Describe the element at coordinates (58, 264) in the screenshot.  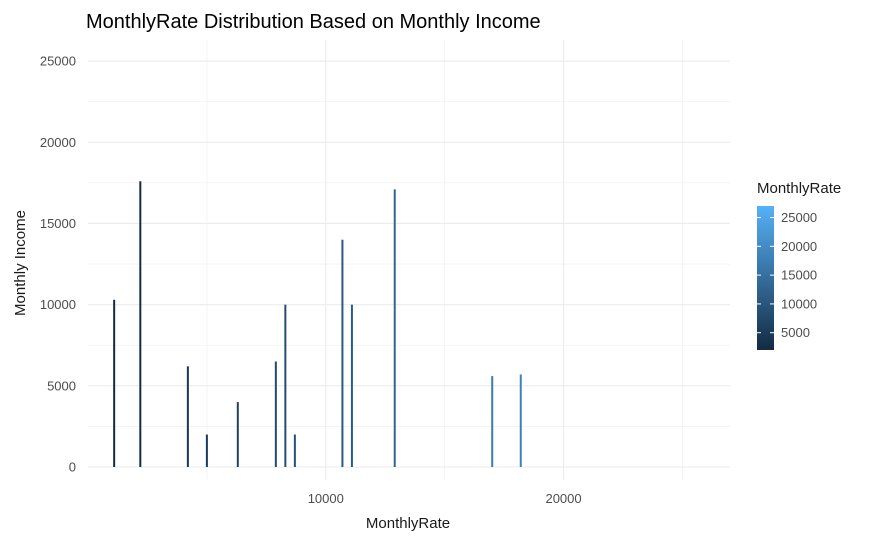
I see `y-axis-ticks: 0 5000 10000 15000 20000 25000` at that location.